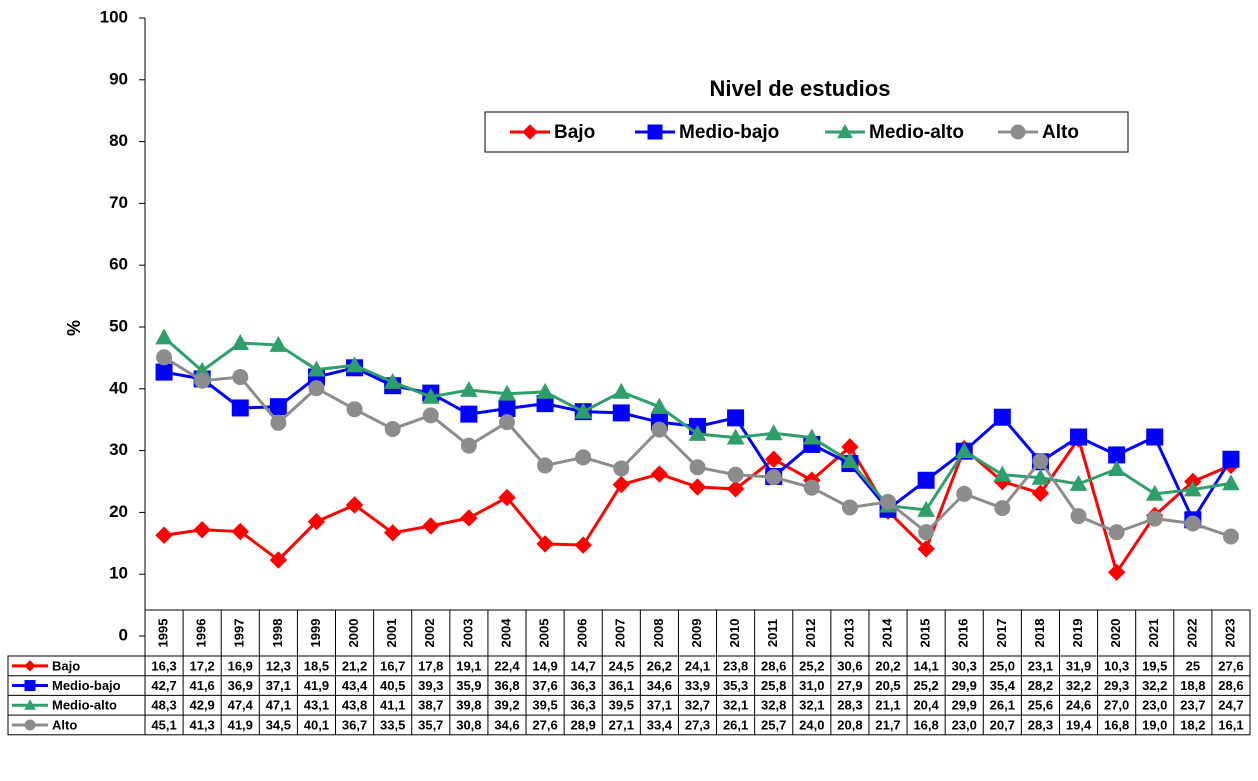  What do you see at coordinates (1040, 705) in the screenshot?
I see `table-cell: 25,6` at bounding box center [1040, 705].